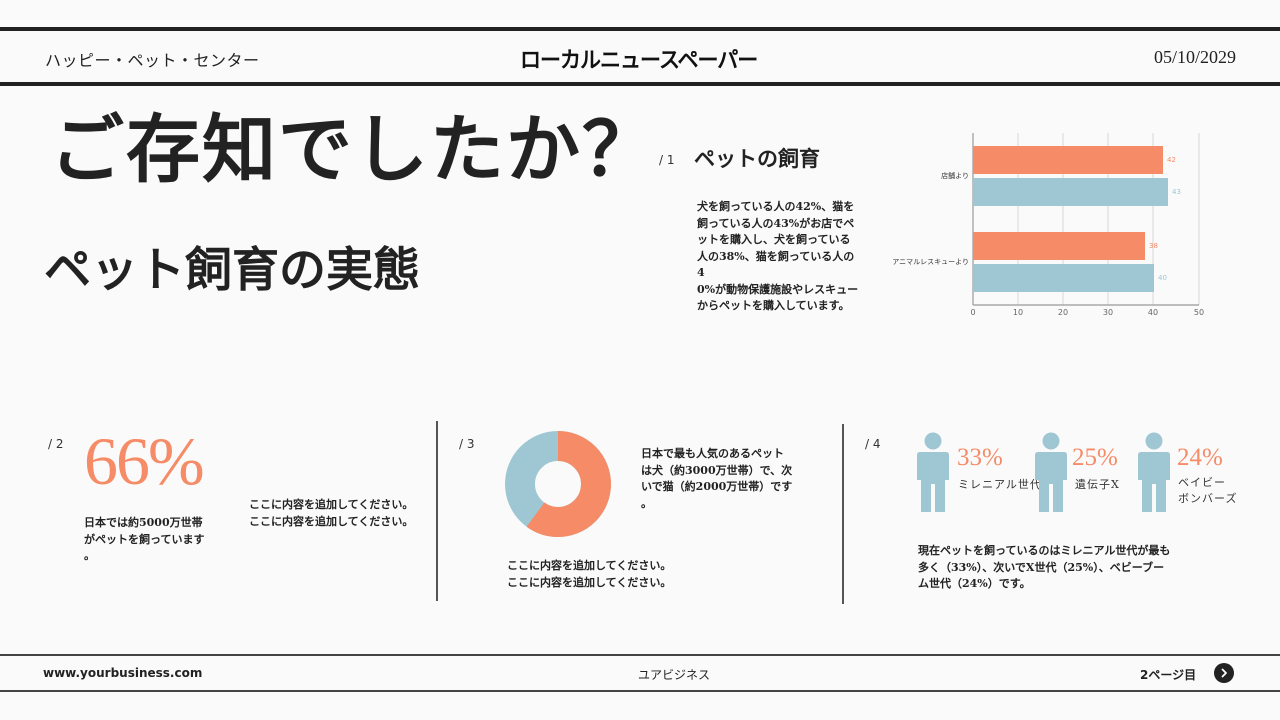  What do you see at coordinates (776, 223) in the screenshot?
I see `body-line: 飼っている人の43%がお店でペ` at bounding box center [776, 223].